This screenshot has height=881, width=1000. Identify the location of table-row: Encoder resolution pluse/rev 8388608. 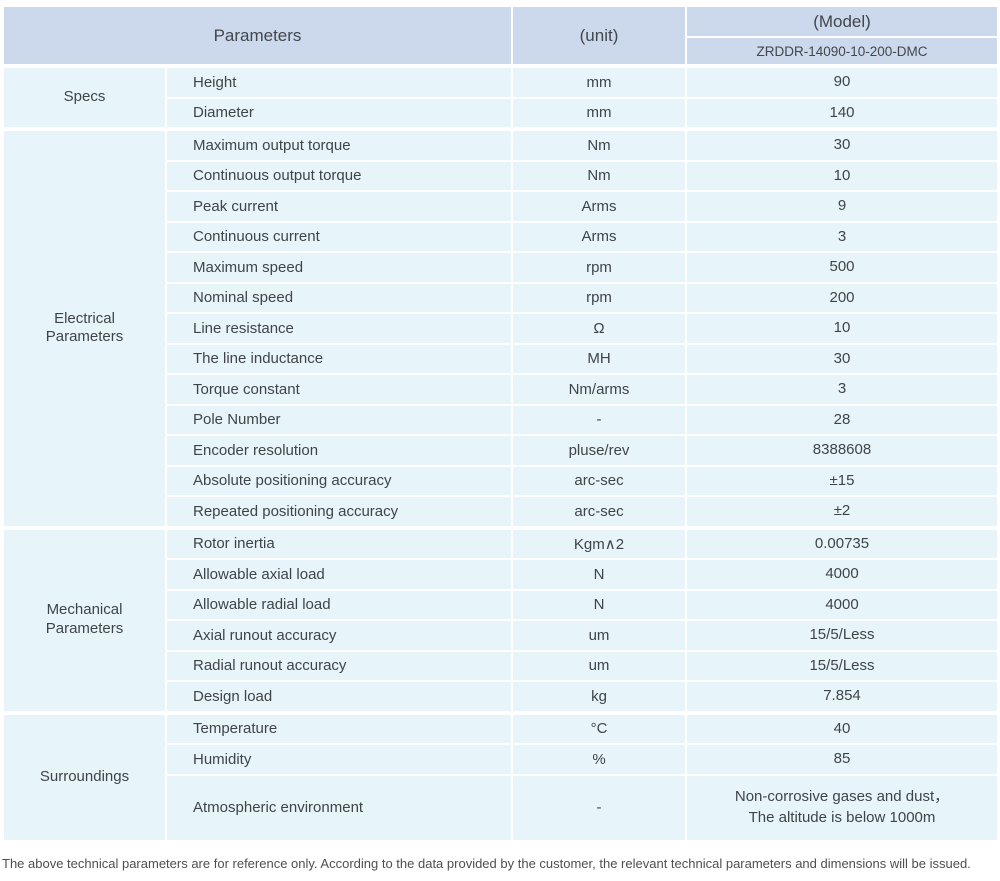
(582, 450).